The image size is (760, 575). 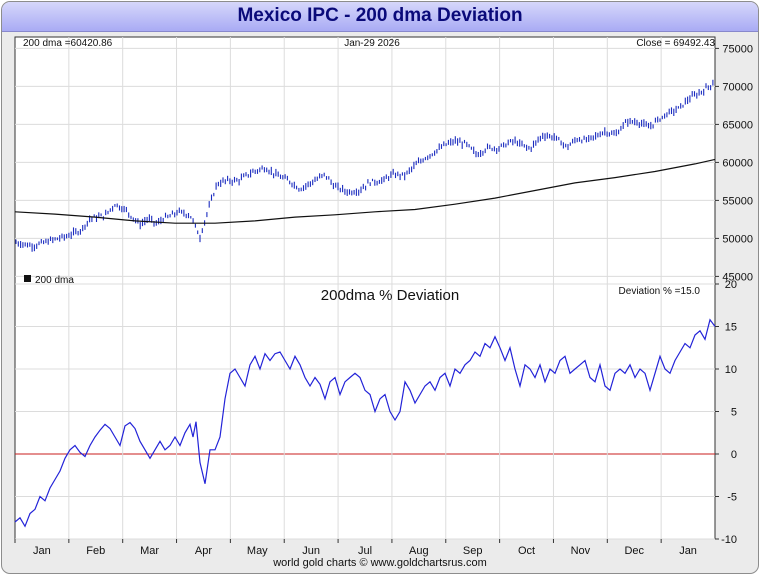 I want to click on month-label: Jul, so click(x=365, y=551).